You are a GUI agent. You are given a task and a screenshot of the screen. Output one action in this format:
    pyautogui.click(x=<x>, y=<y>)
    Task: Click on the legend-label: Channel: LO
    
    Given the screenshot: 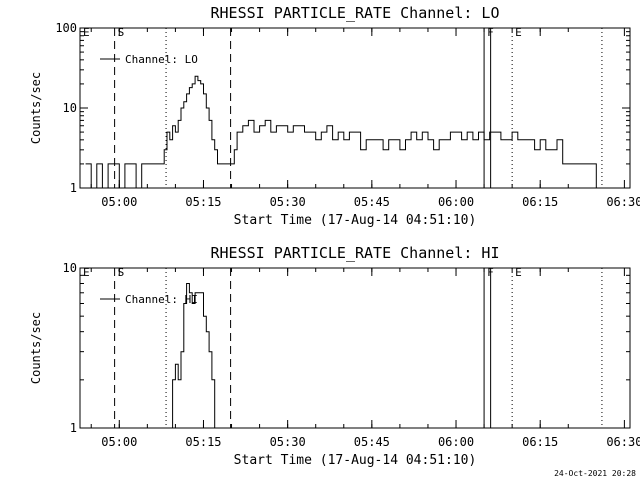 What is the action you would take?
    pyautogui.click(x=161, y=59)
    